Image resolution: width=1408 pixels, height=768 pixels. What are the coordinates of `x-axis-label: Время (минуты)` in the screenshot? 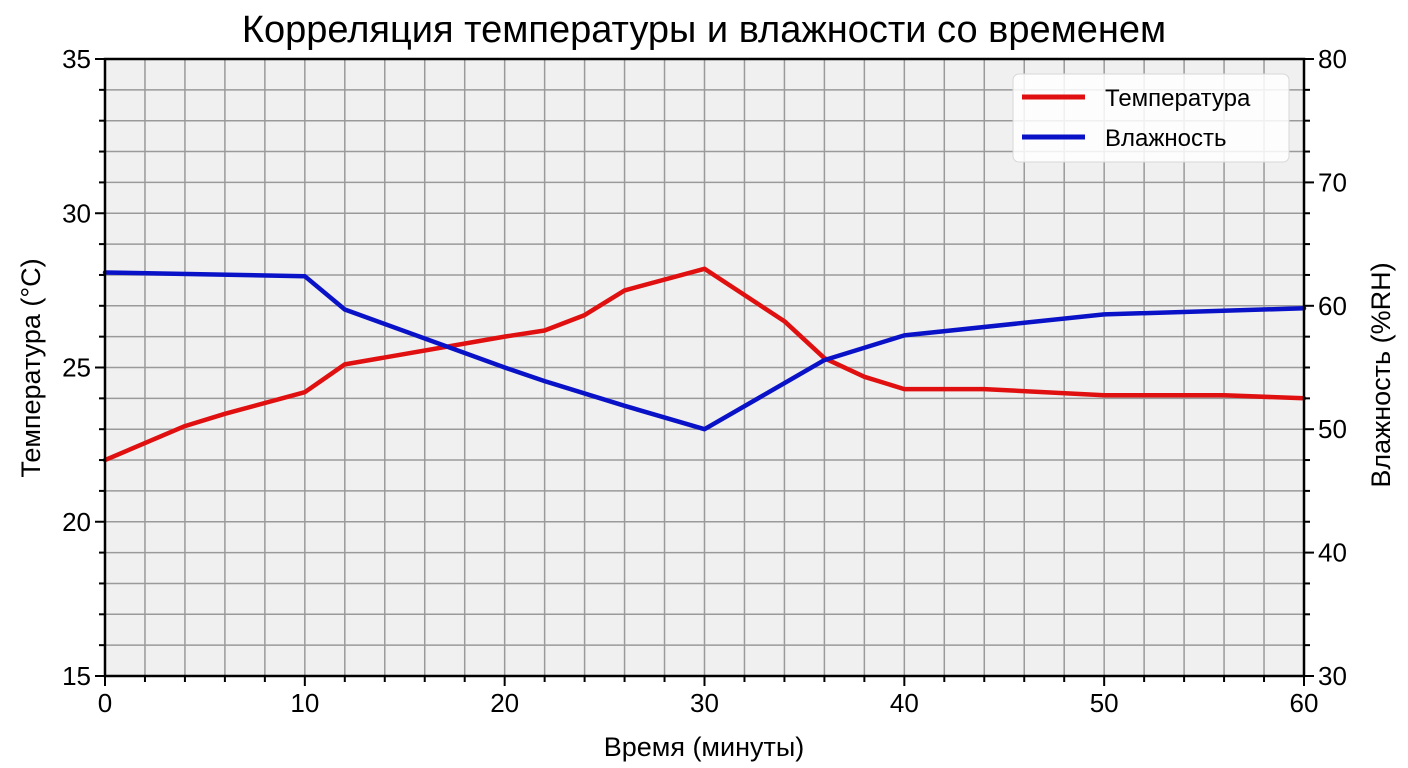 It's located at (704, 747).